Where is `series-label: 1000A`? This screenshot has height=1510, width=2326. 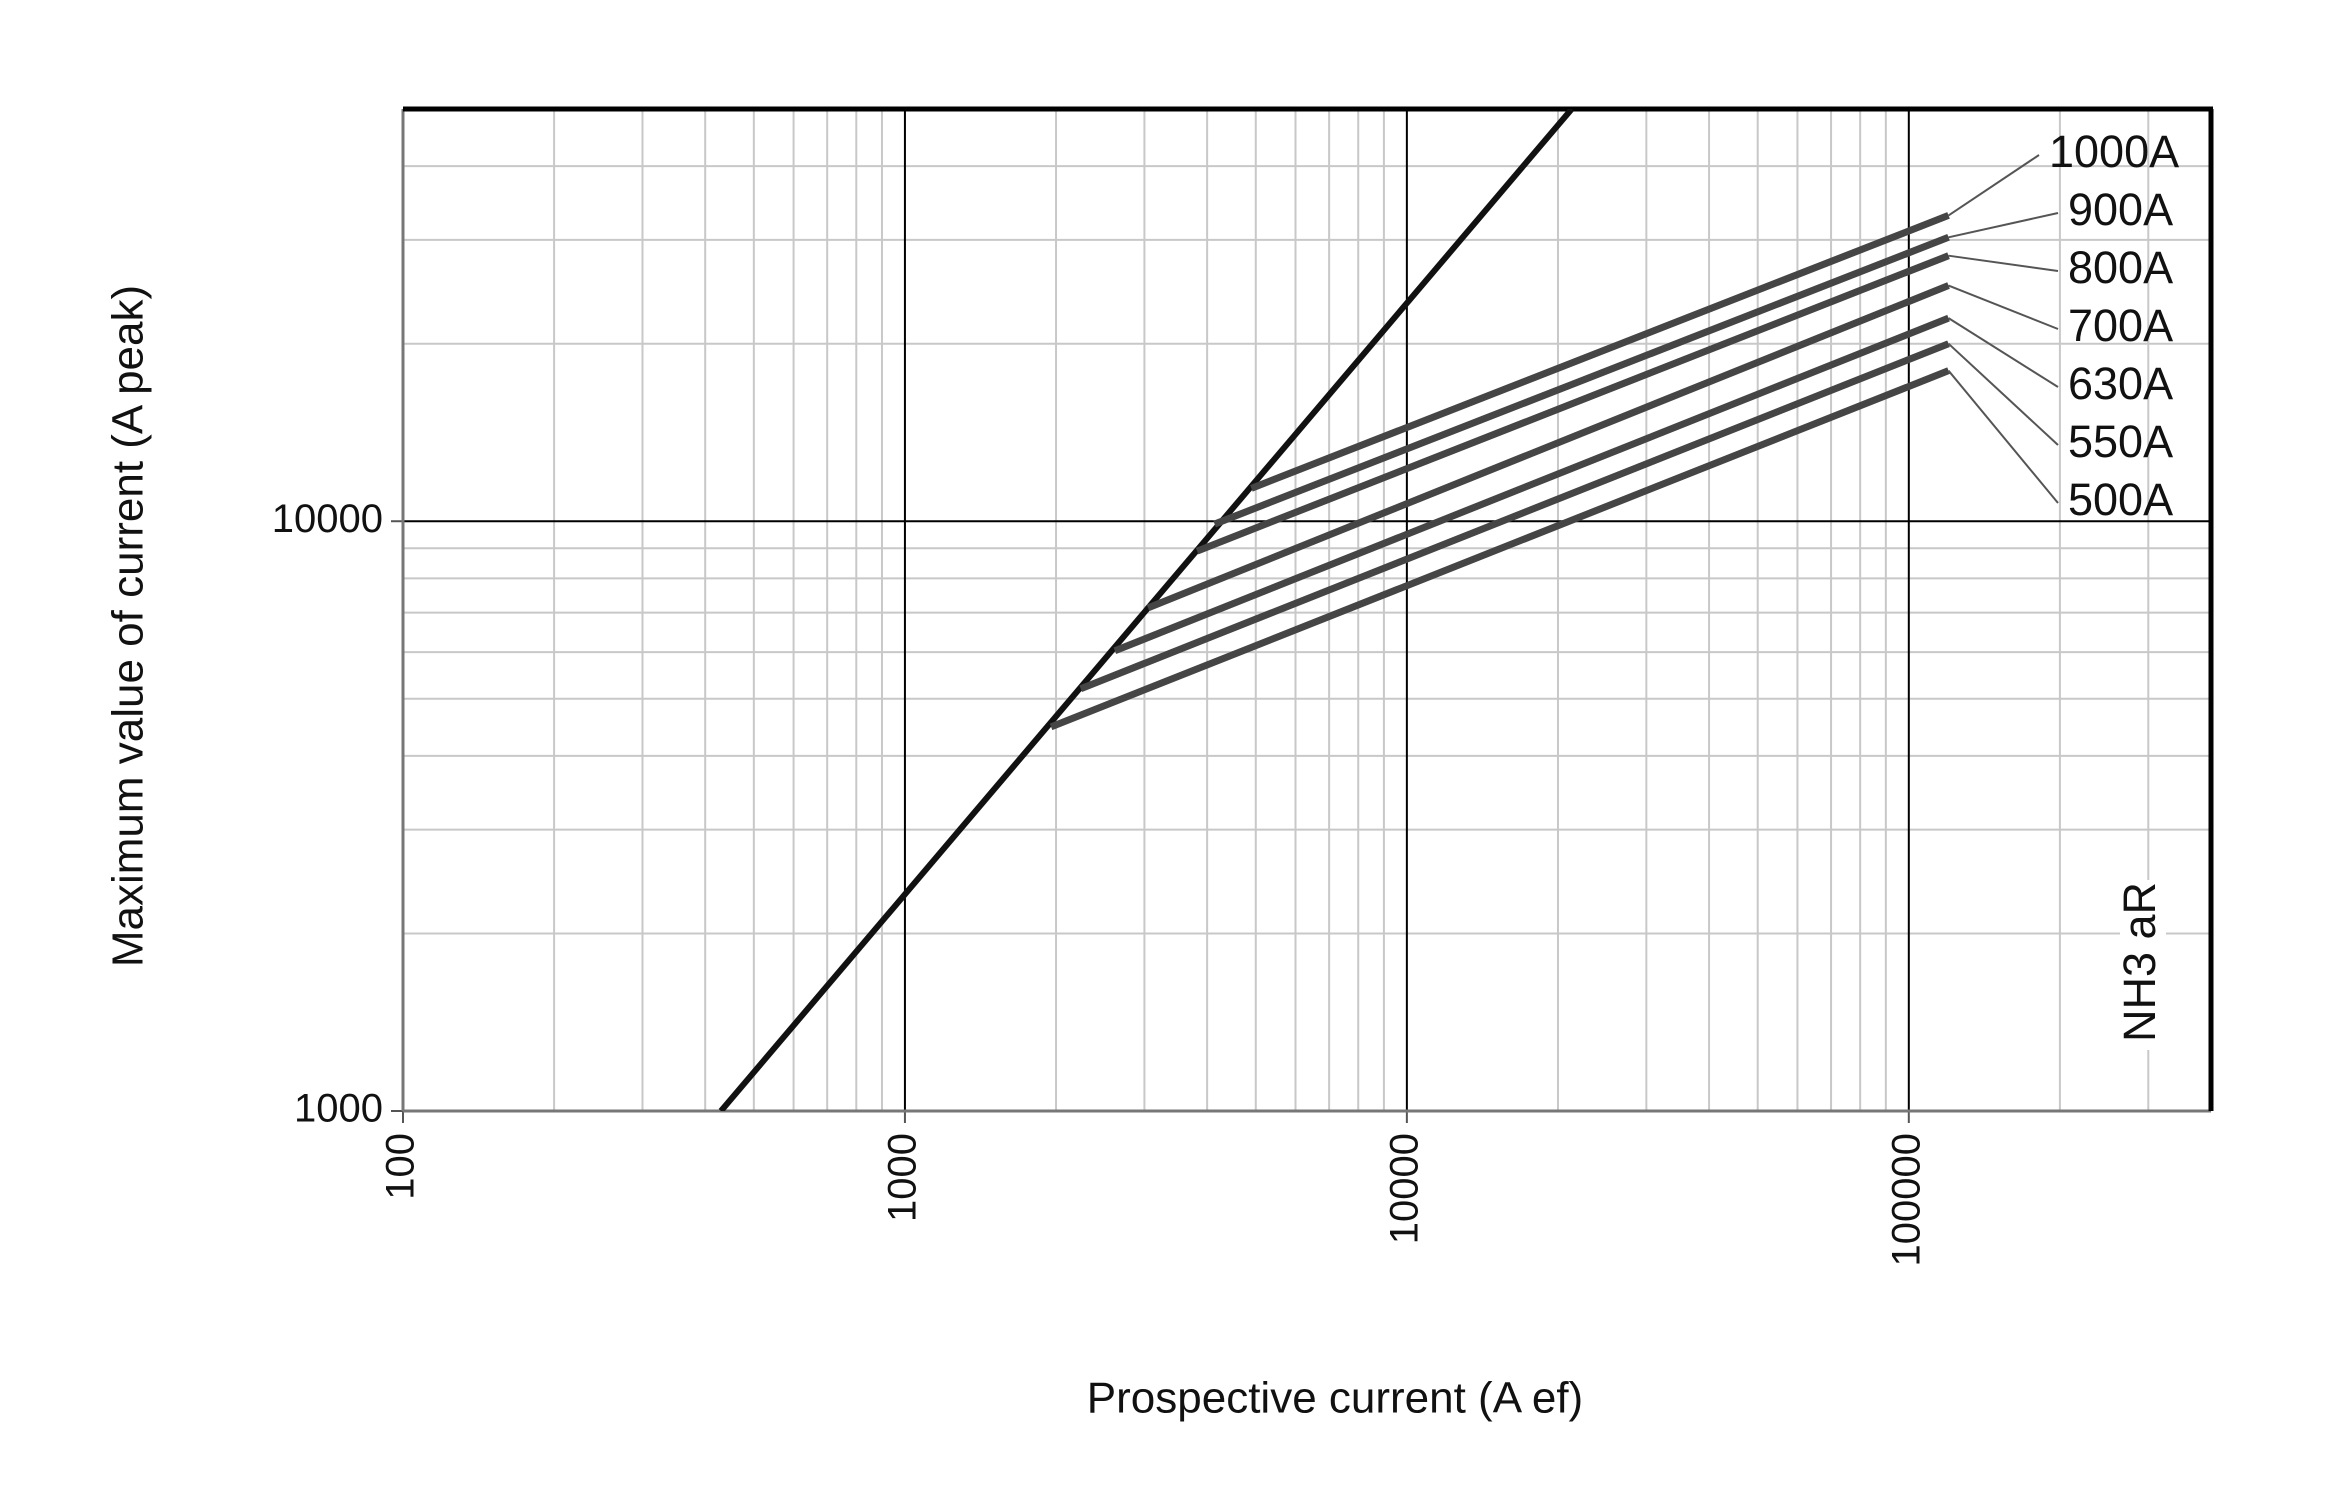 series-label: 1000A is located at coordinates (2114, 151).